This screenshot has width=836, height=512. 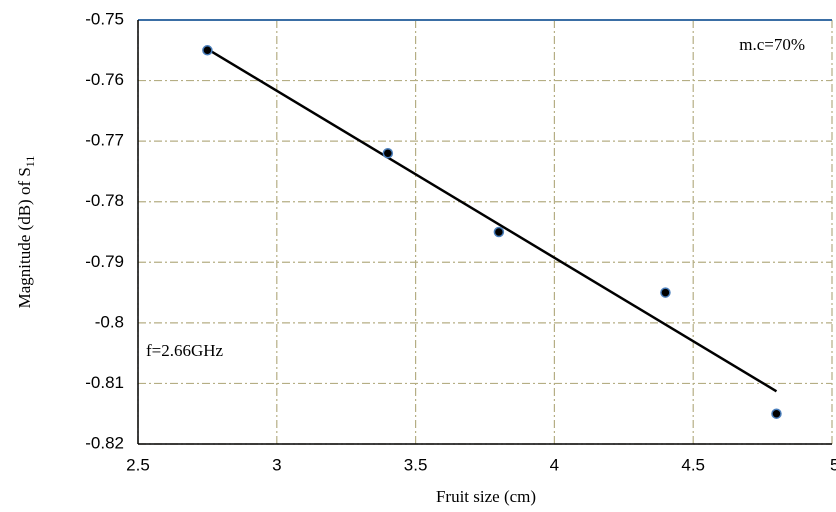 I want to click on y-axis-label-subscript: 11, so click(x=30, y=162).